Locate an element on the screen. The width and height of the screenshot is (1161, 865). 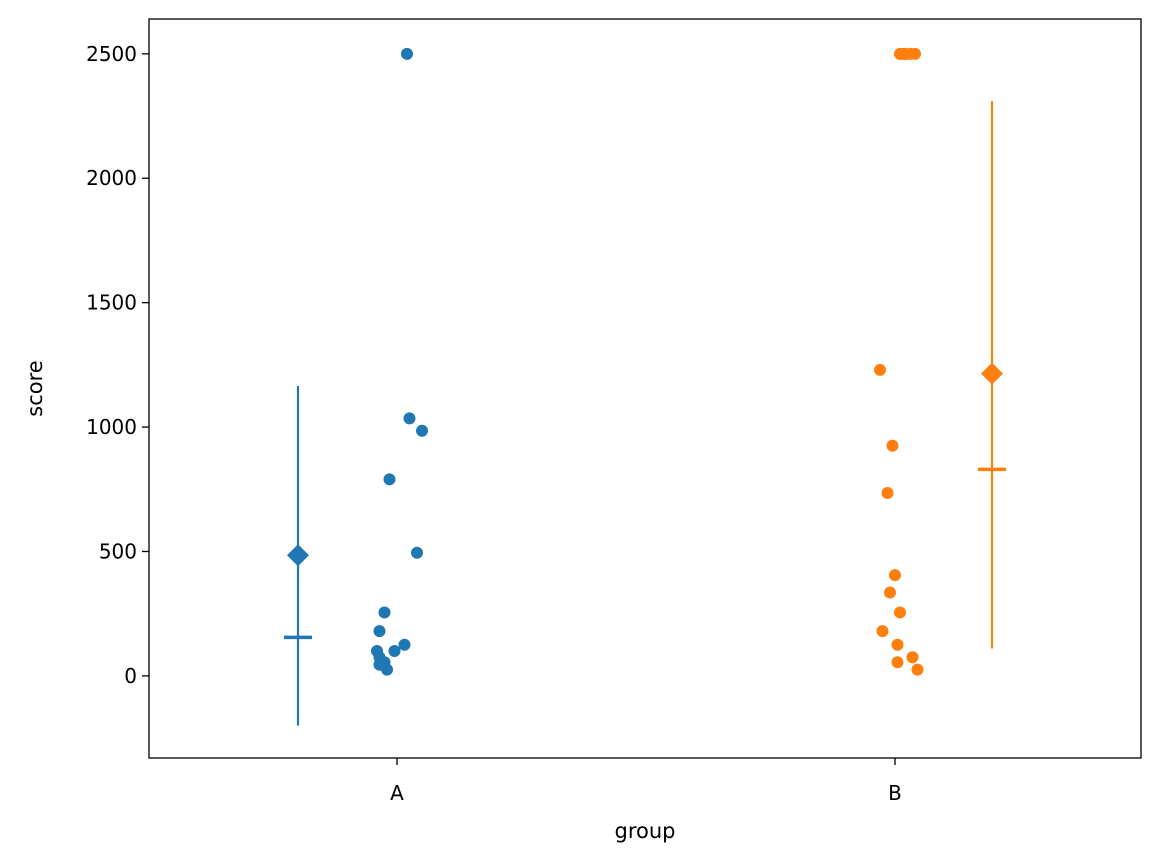
y-tick-label: 2000 is located at coordinates (111, 178).